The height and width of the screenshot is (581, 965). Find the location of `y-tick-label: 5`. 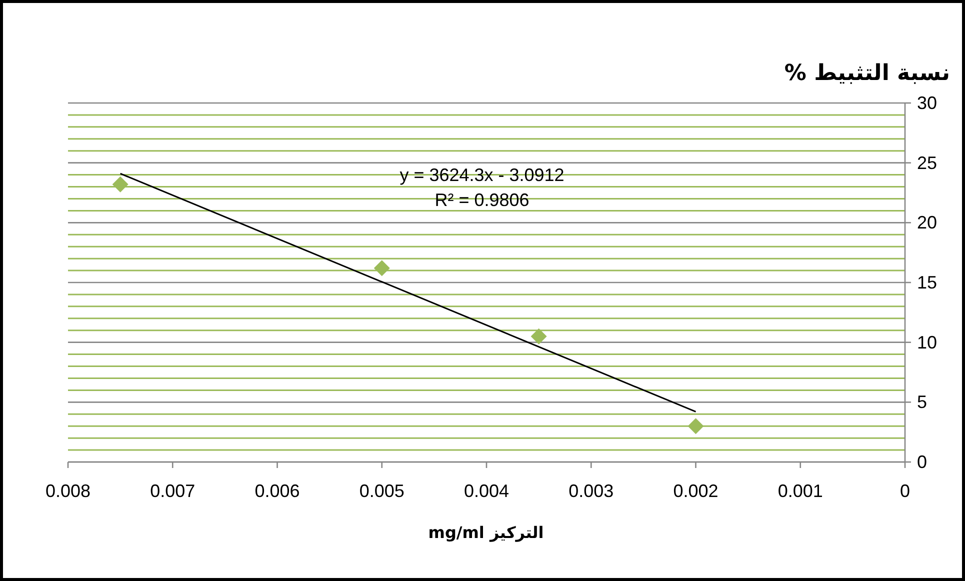

y-tick-label: 5 is located at coordinates (922, 402).